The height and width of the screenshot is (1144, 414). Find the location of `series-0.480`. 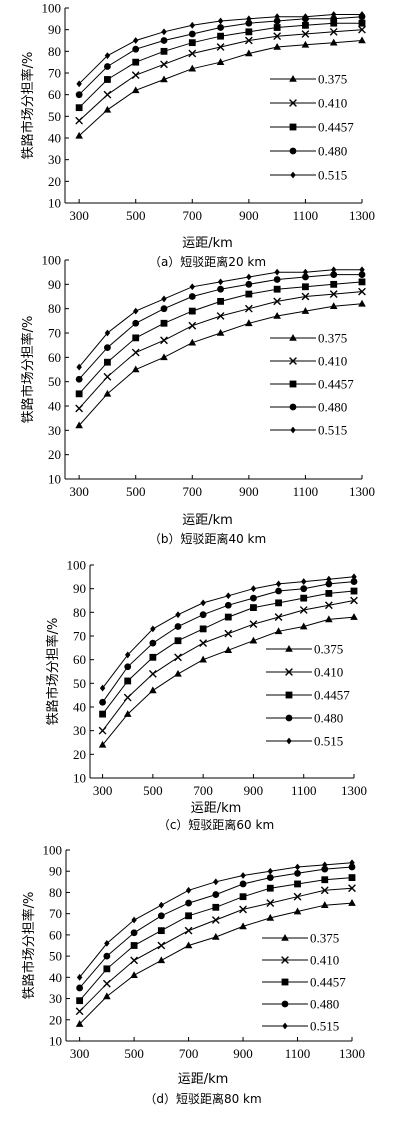

series-0.480 is located at coordinates (220, 327).